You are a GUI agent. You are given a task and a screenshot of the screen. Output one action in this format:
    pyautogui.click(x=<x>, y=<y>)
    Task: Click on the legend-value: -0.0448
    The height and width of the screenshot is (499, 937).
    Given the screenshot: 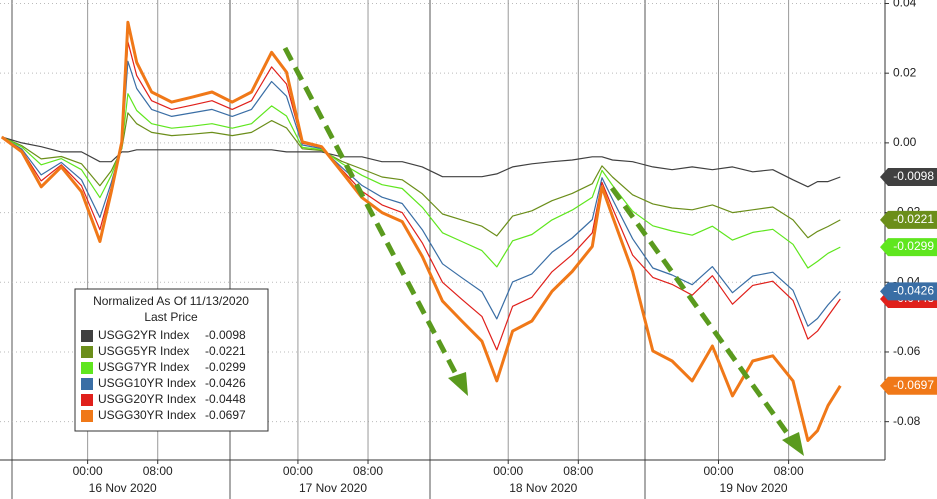 What is the action you would take?
    pyautogui.click(x=225, y=399)
    